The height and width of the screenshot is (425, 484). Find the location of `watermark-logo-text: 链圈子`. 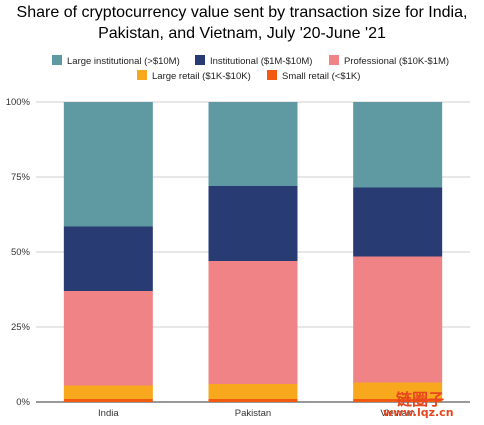

watermark-logo-text: 链圈子 is located at coordinates (420, 399).